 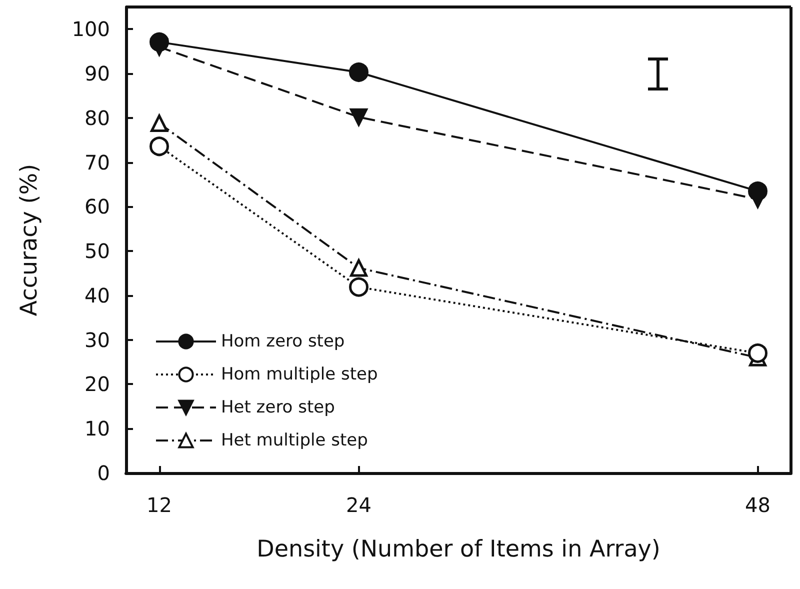 What do you see at coordinates (278, 408) in the screenshot?
I see `legend-label: Het zero step` at bounding box center [278, 408].